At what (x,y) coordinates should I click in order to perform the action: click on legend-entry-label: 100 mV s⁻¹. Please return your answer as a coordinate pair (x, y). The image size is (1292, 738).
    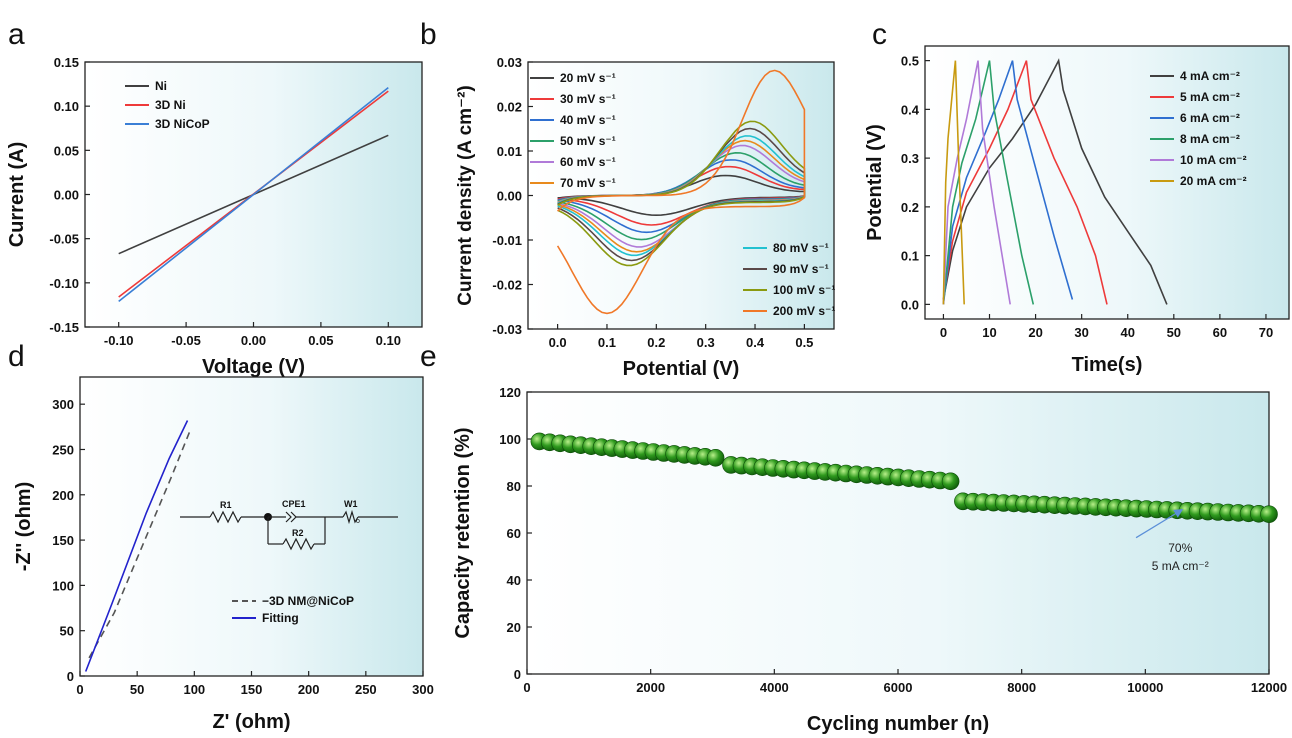
    Looking at the image, I should click on (804, 290).